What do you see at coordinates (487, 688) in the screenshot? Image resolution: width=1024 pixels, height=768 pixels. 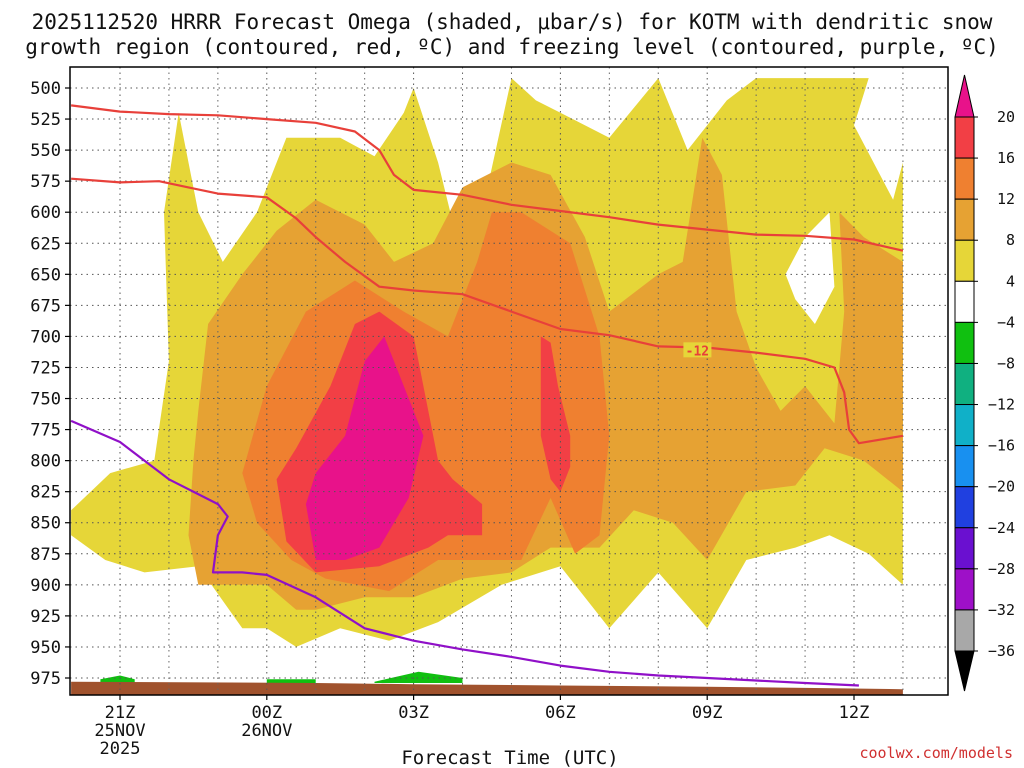 I see `terrain` at bounding box center [487, 688].